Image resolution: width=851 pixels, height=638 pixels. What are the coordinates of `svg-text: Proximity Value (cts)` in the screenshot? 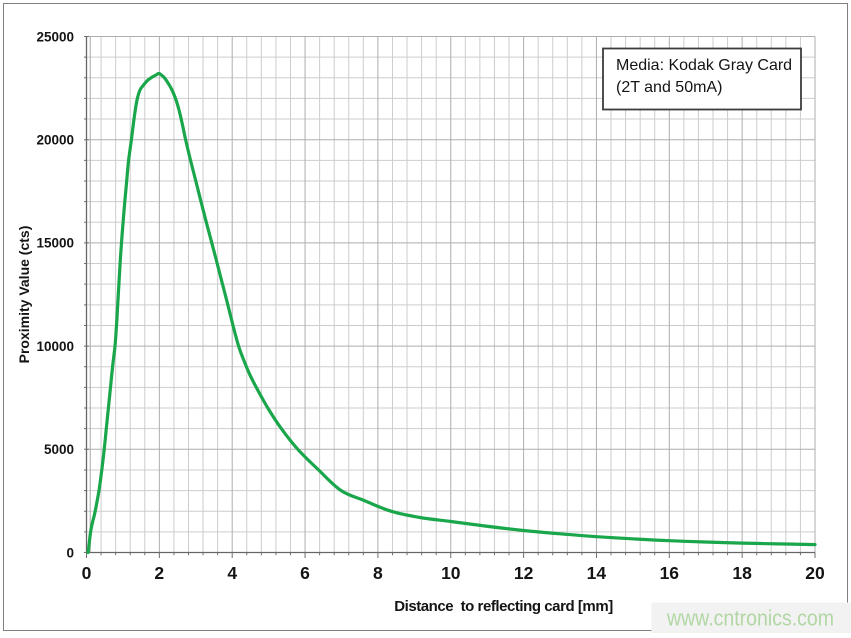 It's located at (24, 295).